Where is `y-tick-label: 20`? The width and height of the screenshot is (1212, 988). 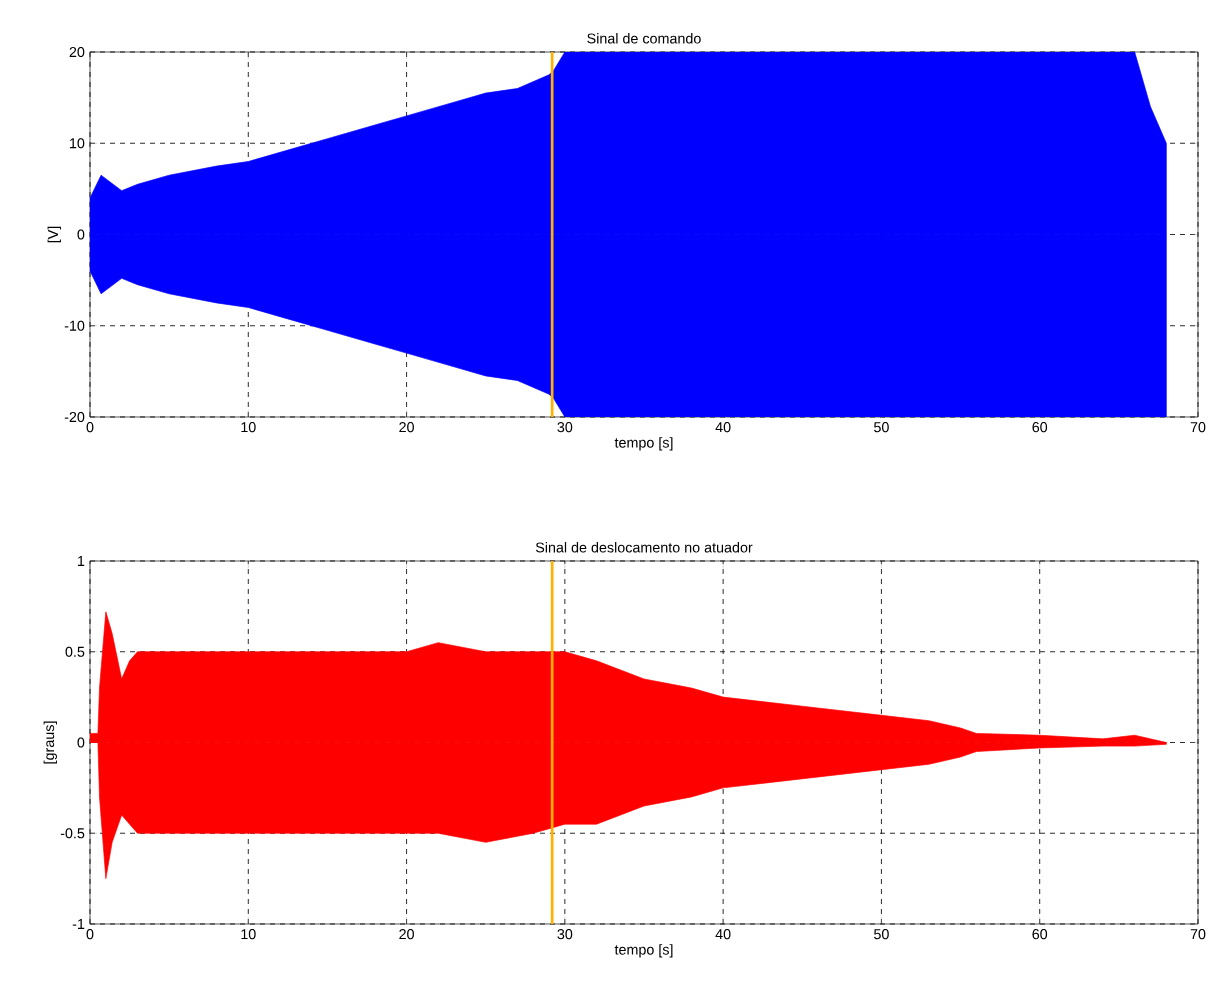
y-tick-label: 20 is located at coordinates (77, 52).